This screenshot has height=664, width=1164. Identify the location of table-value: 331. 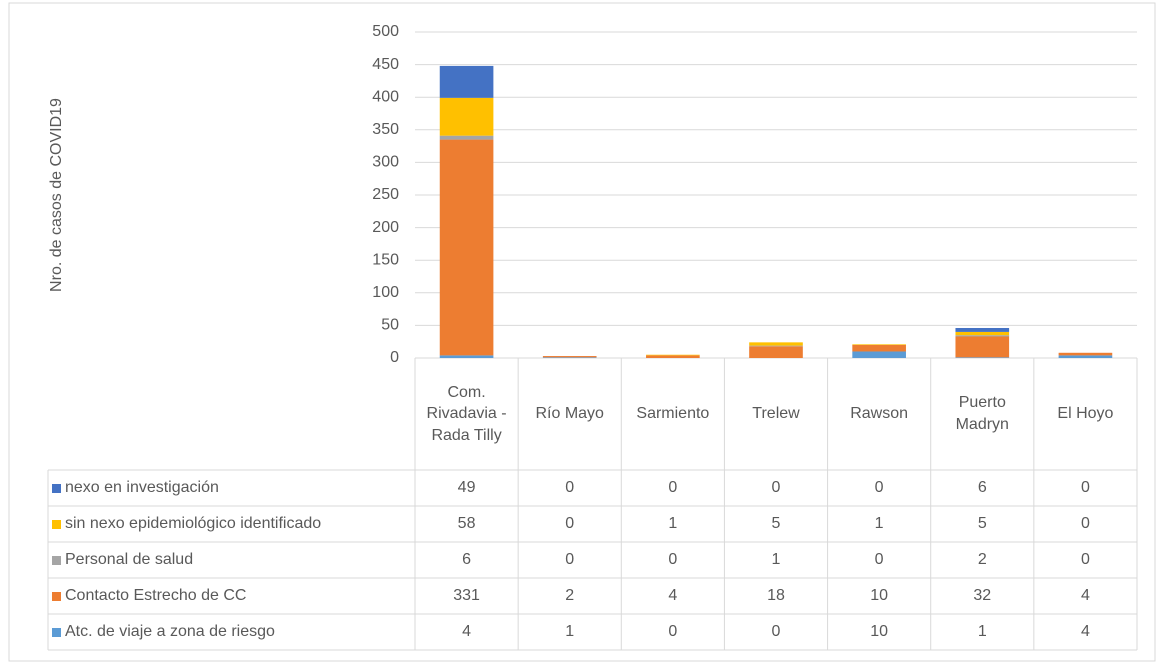
(466, 596).